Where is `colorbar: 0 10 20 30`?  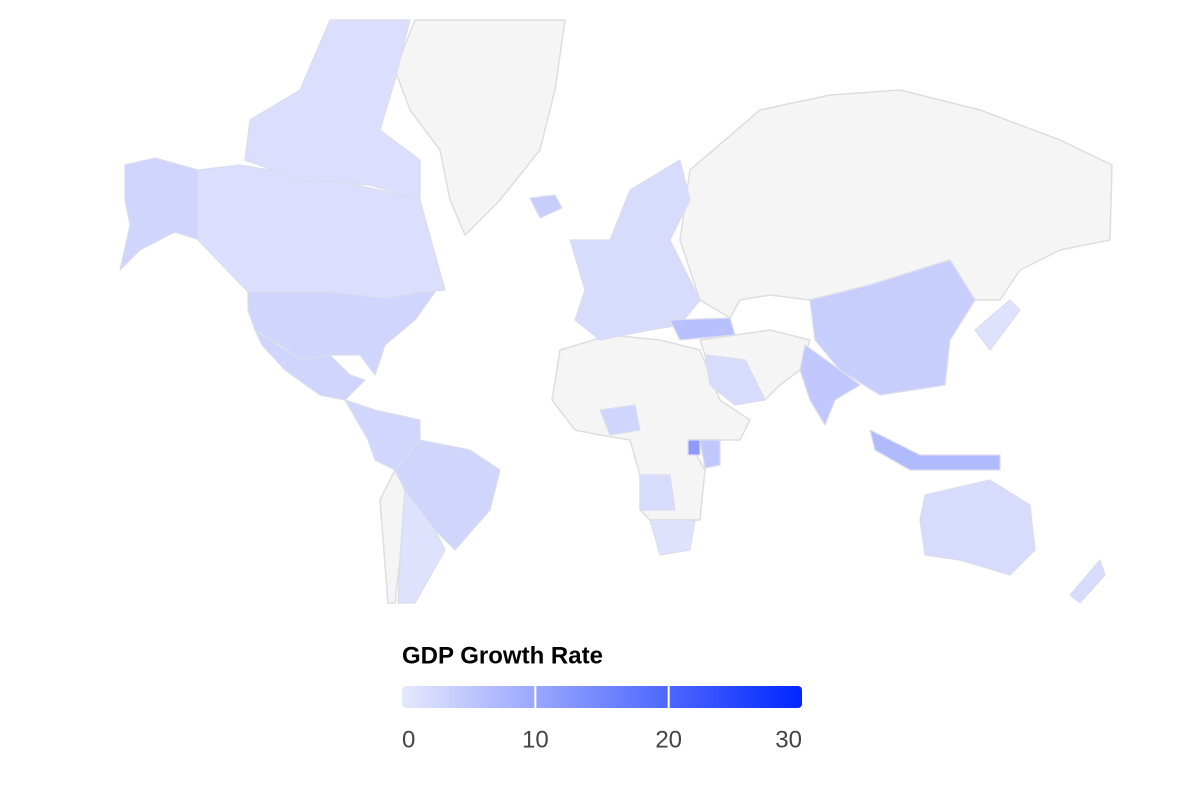 colorbar: 0 10 20 30 is located at coordinates (602, 719).